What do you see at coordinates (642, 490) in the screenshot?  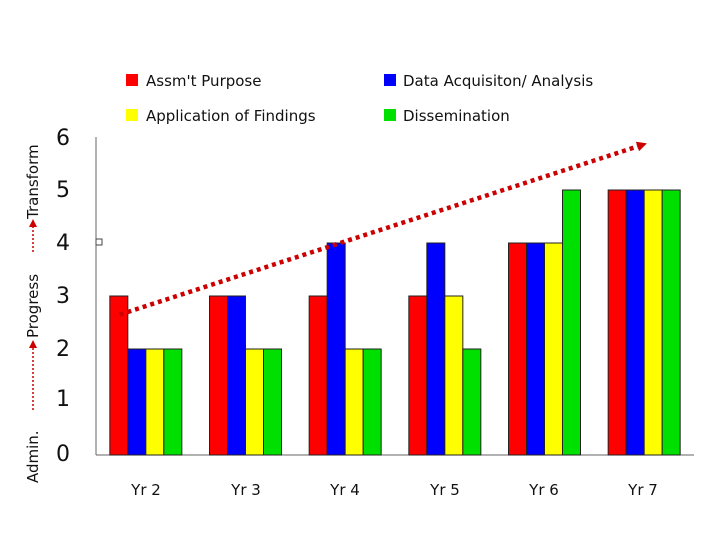 I see `x-category-label: Yr 7` at bounding box center [642, 490].